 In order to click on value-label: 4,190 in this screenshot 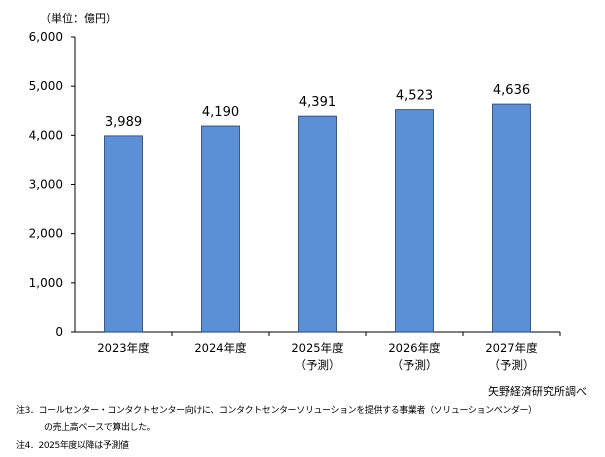, I will do `click(220, 112)`.